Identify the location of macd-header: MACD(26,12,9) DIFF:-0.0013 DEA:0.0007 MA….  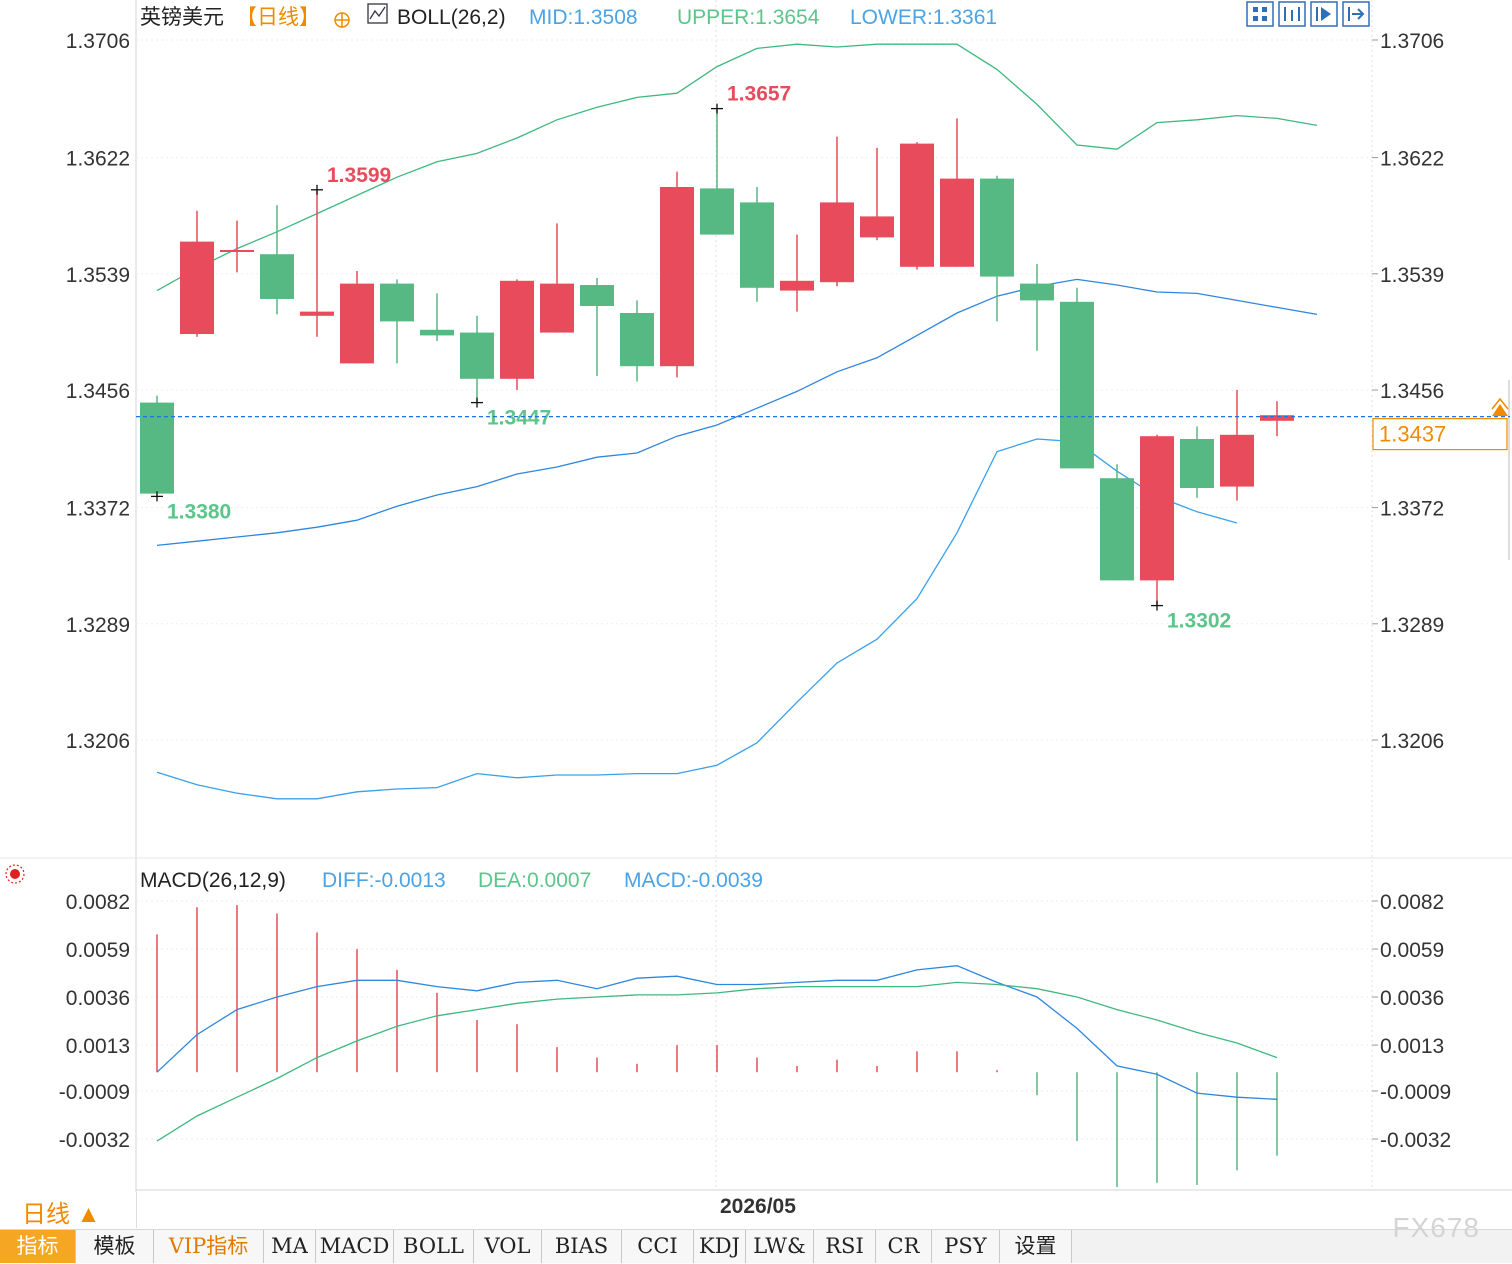
(451, 880).